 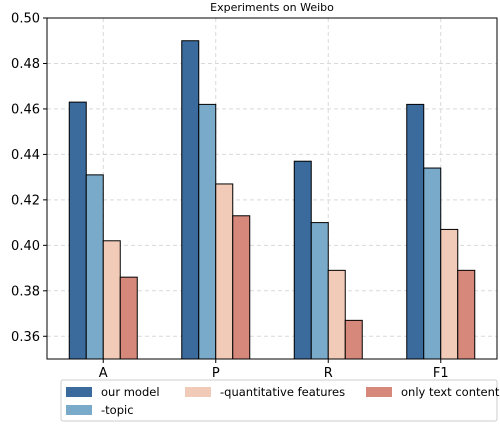 I want to click on chart-title: Experiments on Weibo, so click(x=272, y=7).